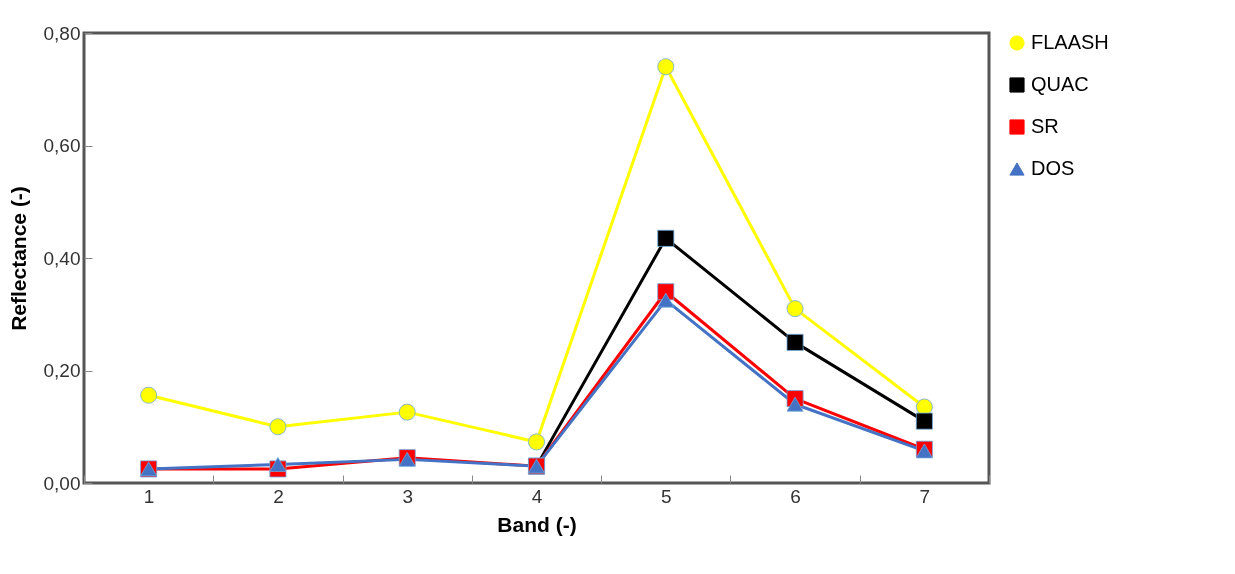 The height and width of the screenshot is (574, 1235). I want to click on legend-label: SR, so click(1045, 126).